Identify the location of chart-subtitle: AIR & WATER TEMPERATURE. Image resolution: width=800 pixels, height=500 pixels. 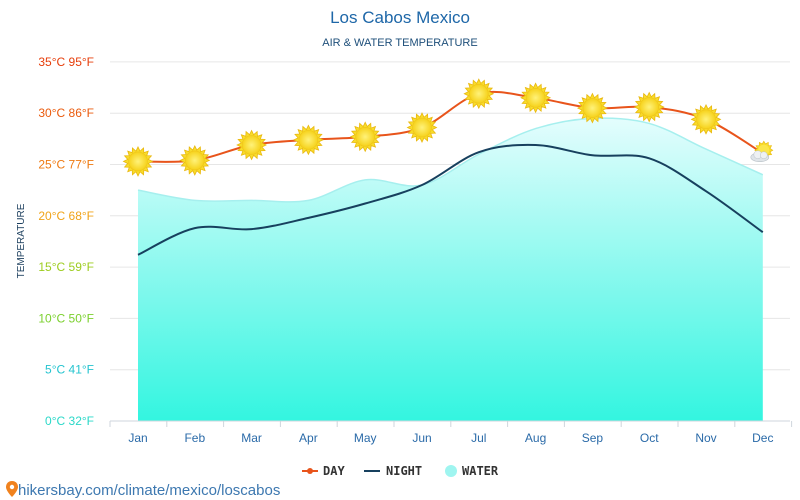
(399, 43).